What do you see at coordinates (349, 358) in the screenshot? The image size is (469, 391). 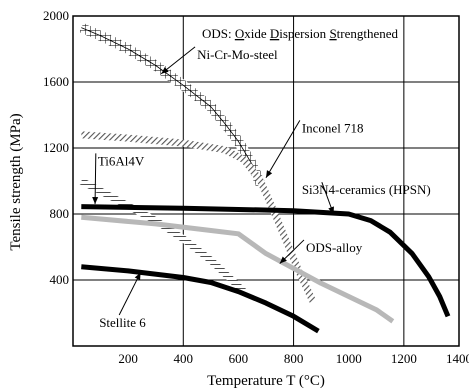 I see `x-tick-label: 1000` at bounding box center [349, 358].